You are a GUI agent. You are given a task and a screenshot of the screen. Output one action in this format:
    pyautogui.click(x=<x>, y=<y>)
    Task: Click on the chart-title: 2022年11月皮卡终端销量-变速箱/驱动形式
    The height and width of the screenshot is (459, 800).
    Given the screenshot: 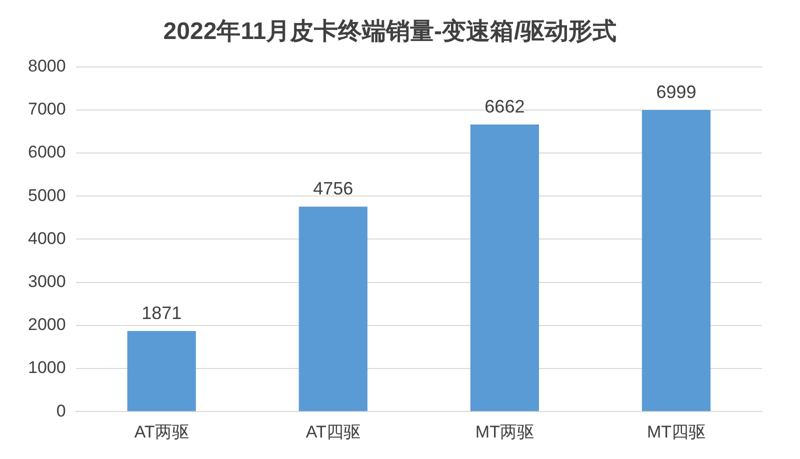 What is the action you would take?
    pyautogui.click(x=390, y=32)
    